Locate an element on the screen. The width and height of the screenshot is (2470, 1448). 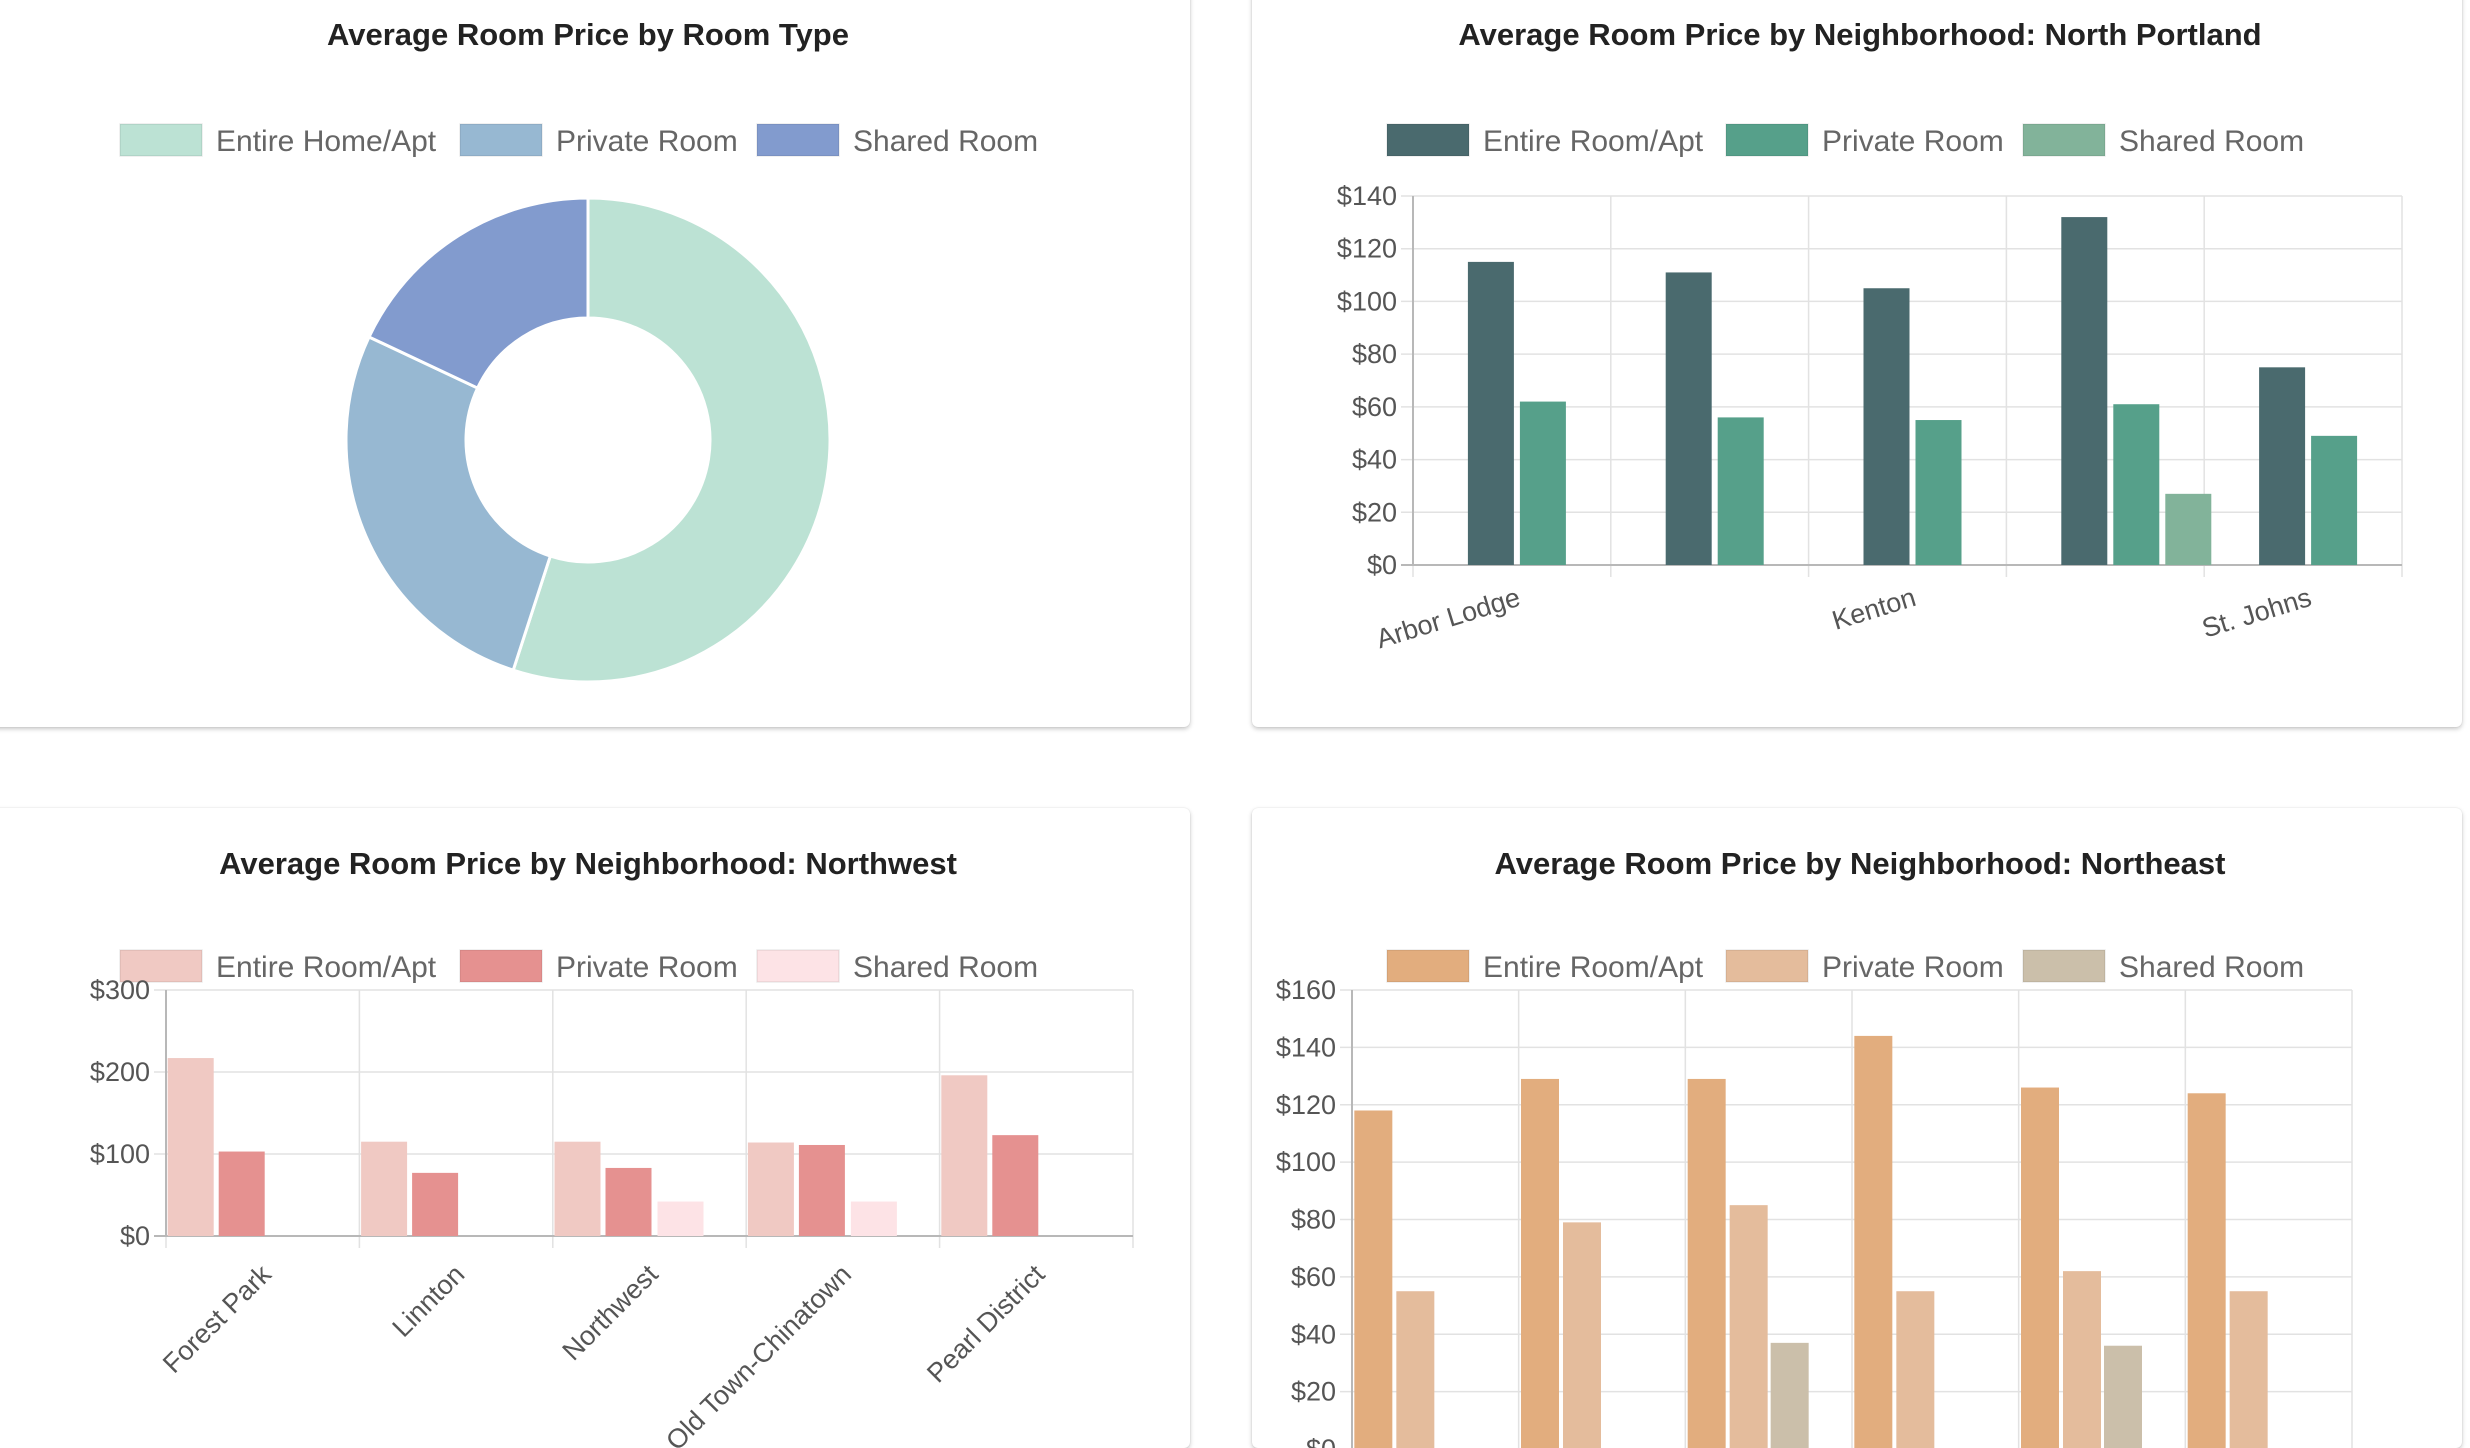
chart-title: Average Room Price by Room Type is located at coordinates (588, 34).